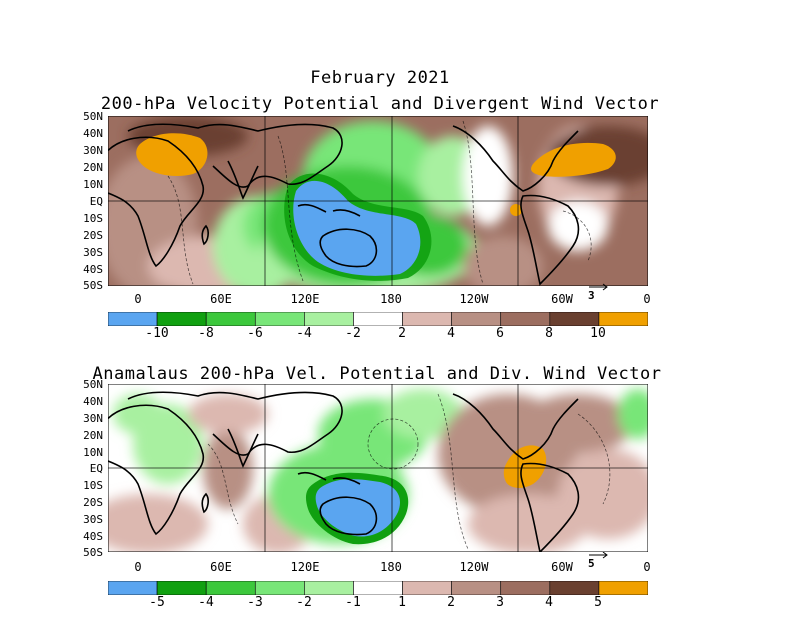  Describe the element at coordinates (598, 292) in the screenshot. I see `panel-1-reference-vector: 3` at that location.